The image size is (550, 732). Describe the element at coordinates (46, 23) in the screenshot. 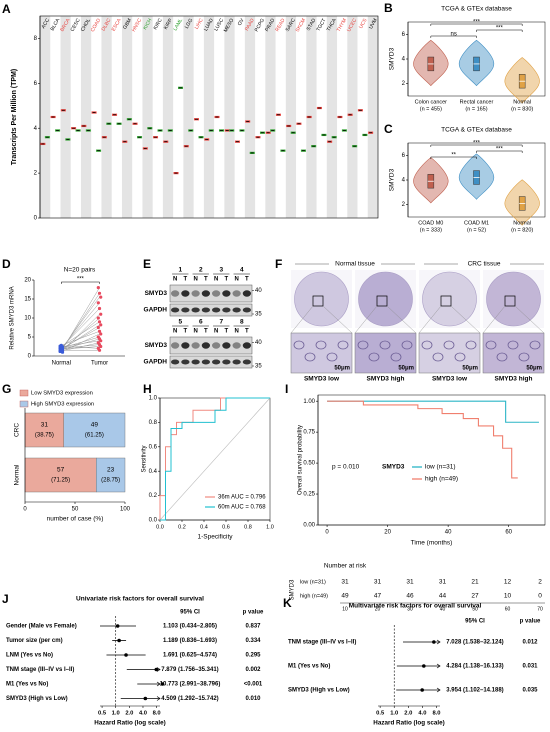

I see `category-label: ACC` at that location.